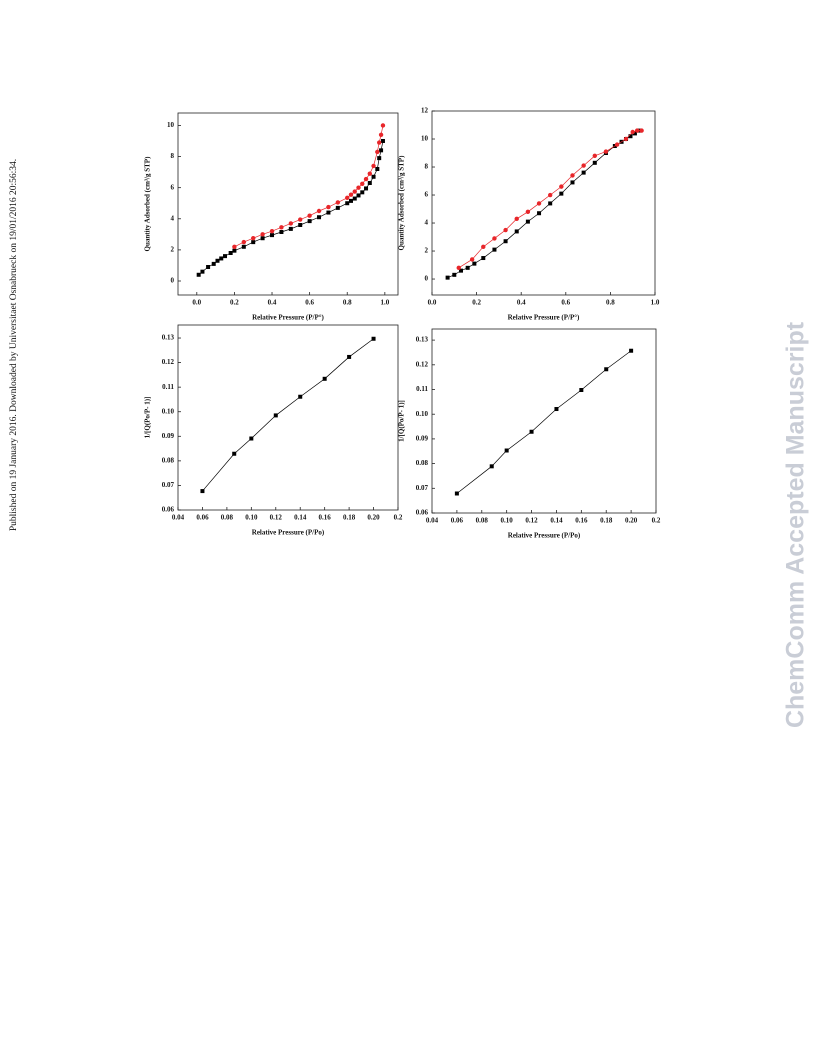 The image size is (816, 1056). What do you see at coordinates (432, 303) in the screenshot?
I see `x-tick-label: 0.0` at bounding box center [432, 303].